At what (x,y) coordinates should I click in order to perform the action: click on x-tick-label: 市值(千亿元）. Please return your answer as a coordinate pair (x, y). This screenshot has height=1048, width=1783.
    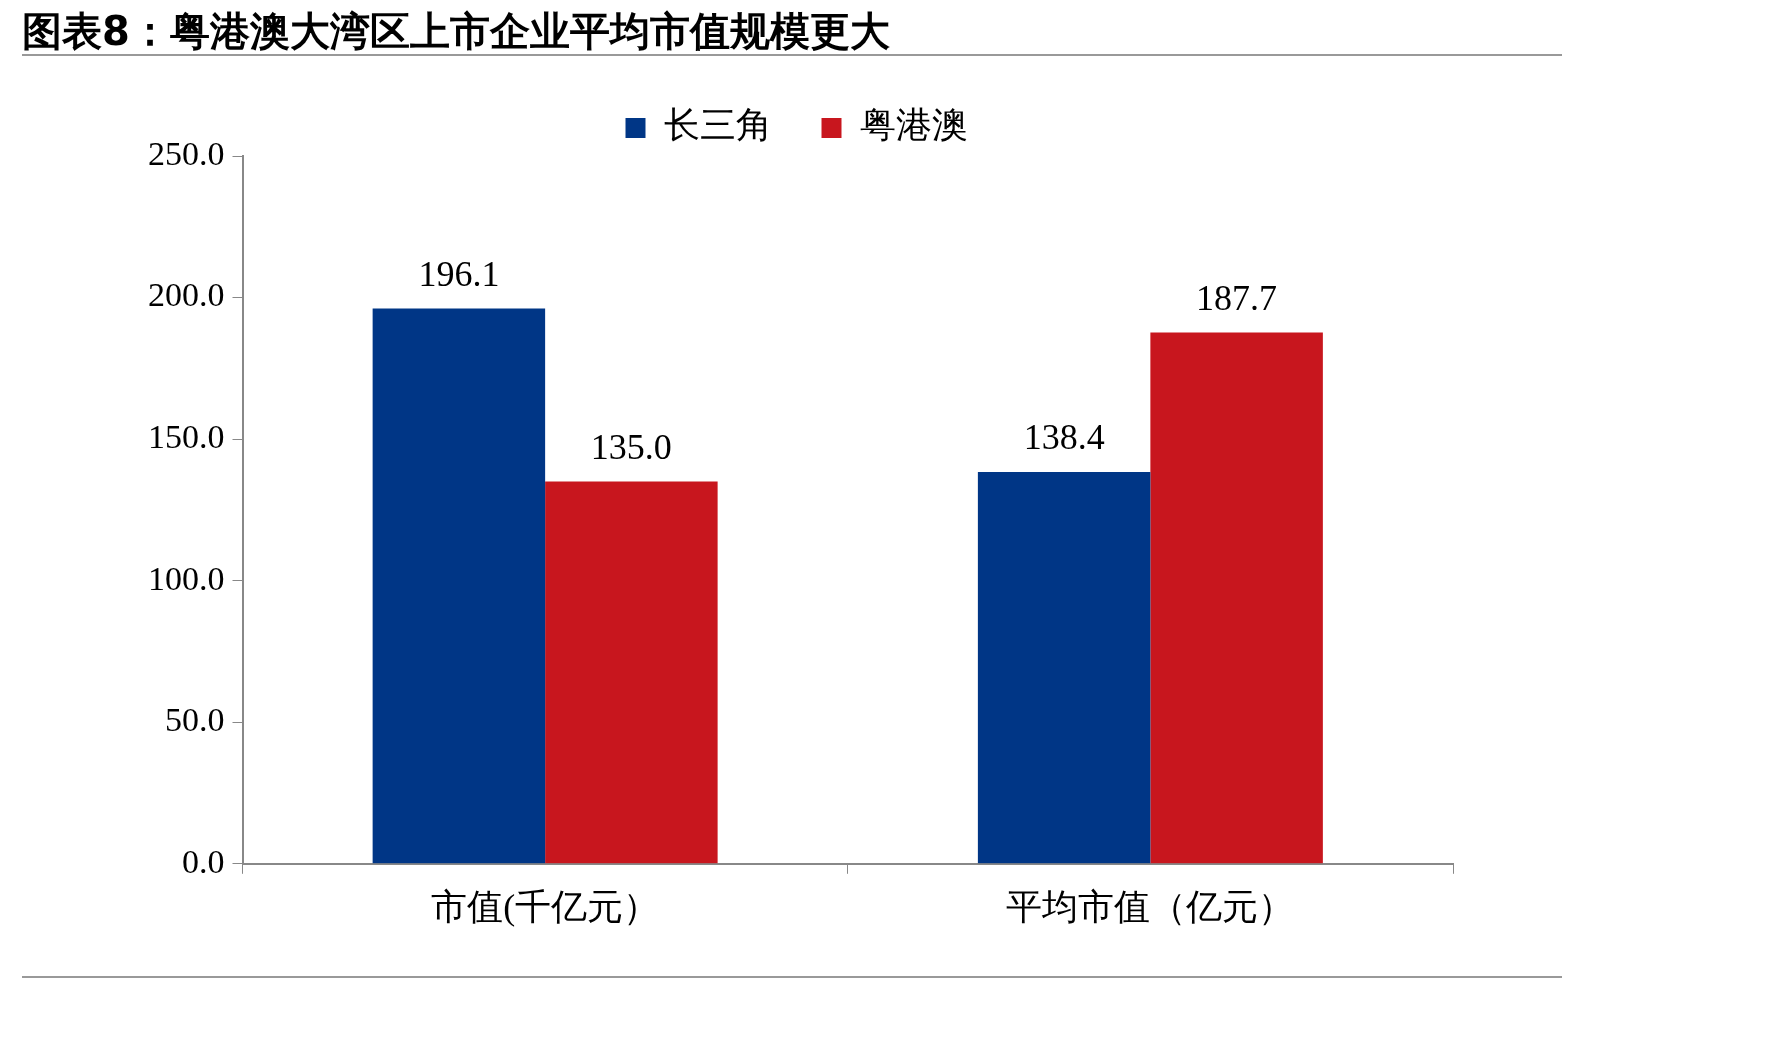
    Looking at the image, I should click on (545, 906).